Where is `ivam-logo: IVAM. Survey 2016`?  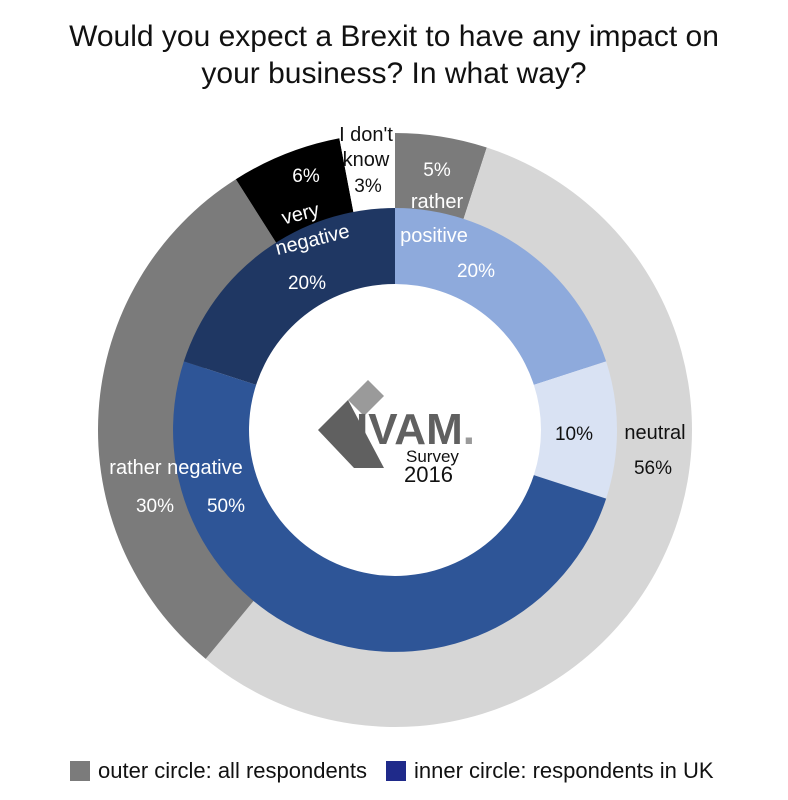
ivam-logo: IVAM. Survey 2016 is located at coordinates (396, 433).